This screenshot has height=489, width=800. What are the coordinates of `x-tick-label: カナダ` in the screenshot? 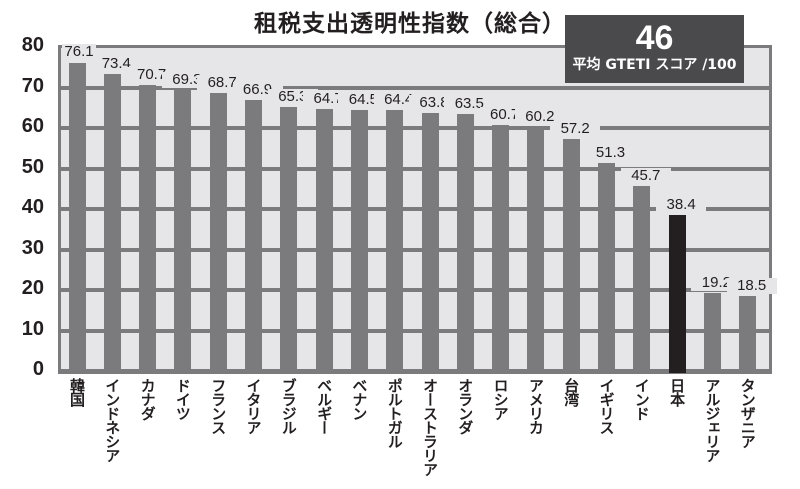 It's located at (147, 399).